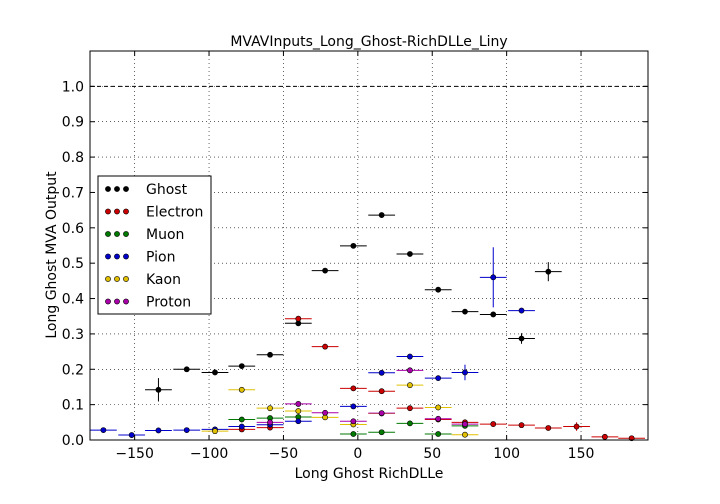 The image size is (720, 504). I want to click on x-tick-label: −150, so click(134, 454).